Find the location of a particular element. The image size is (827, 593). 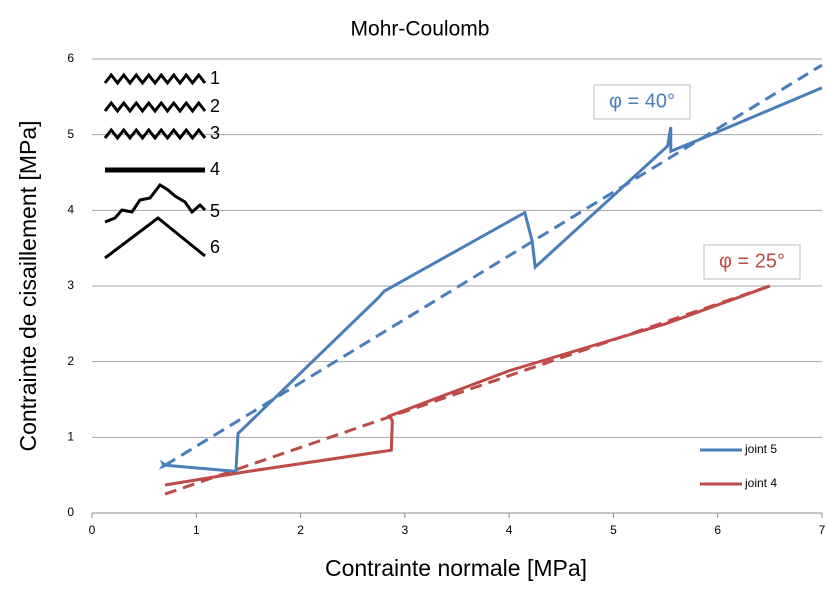

x-axis-label: Contrainte normale [MPa] is located at coordinates (456, 568).